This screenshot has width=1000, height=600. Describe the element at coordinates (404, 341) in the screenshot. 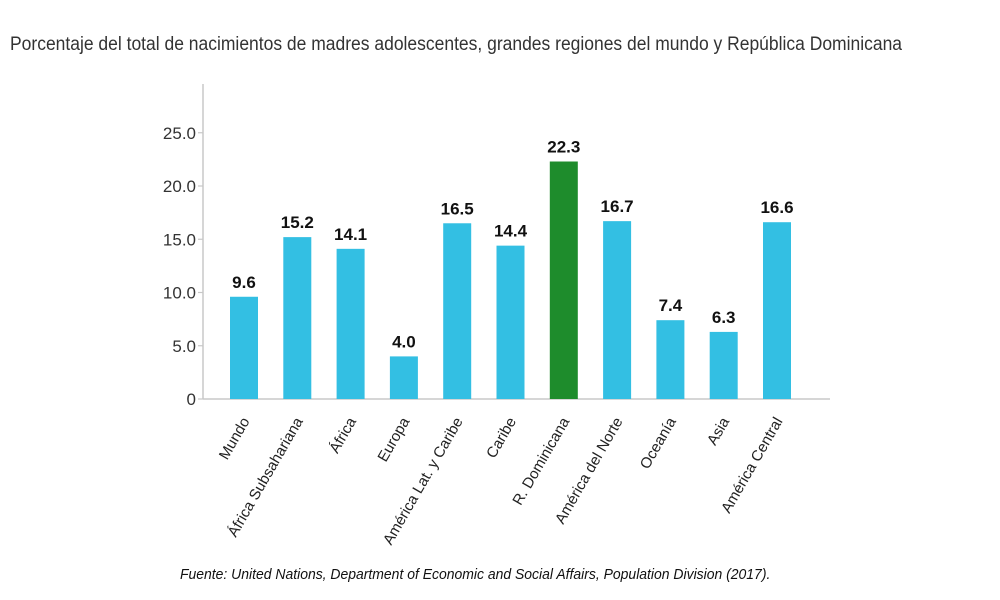

I see `bar-value-label: 4.0` at that location.